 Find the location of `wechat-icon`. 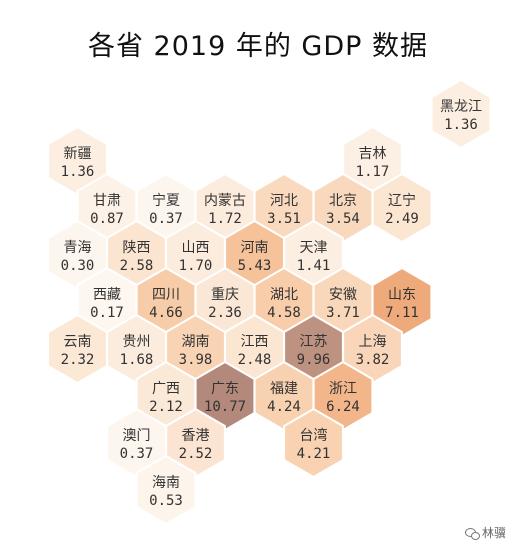

wechat-icon is located at coordinates (472, 533).